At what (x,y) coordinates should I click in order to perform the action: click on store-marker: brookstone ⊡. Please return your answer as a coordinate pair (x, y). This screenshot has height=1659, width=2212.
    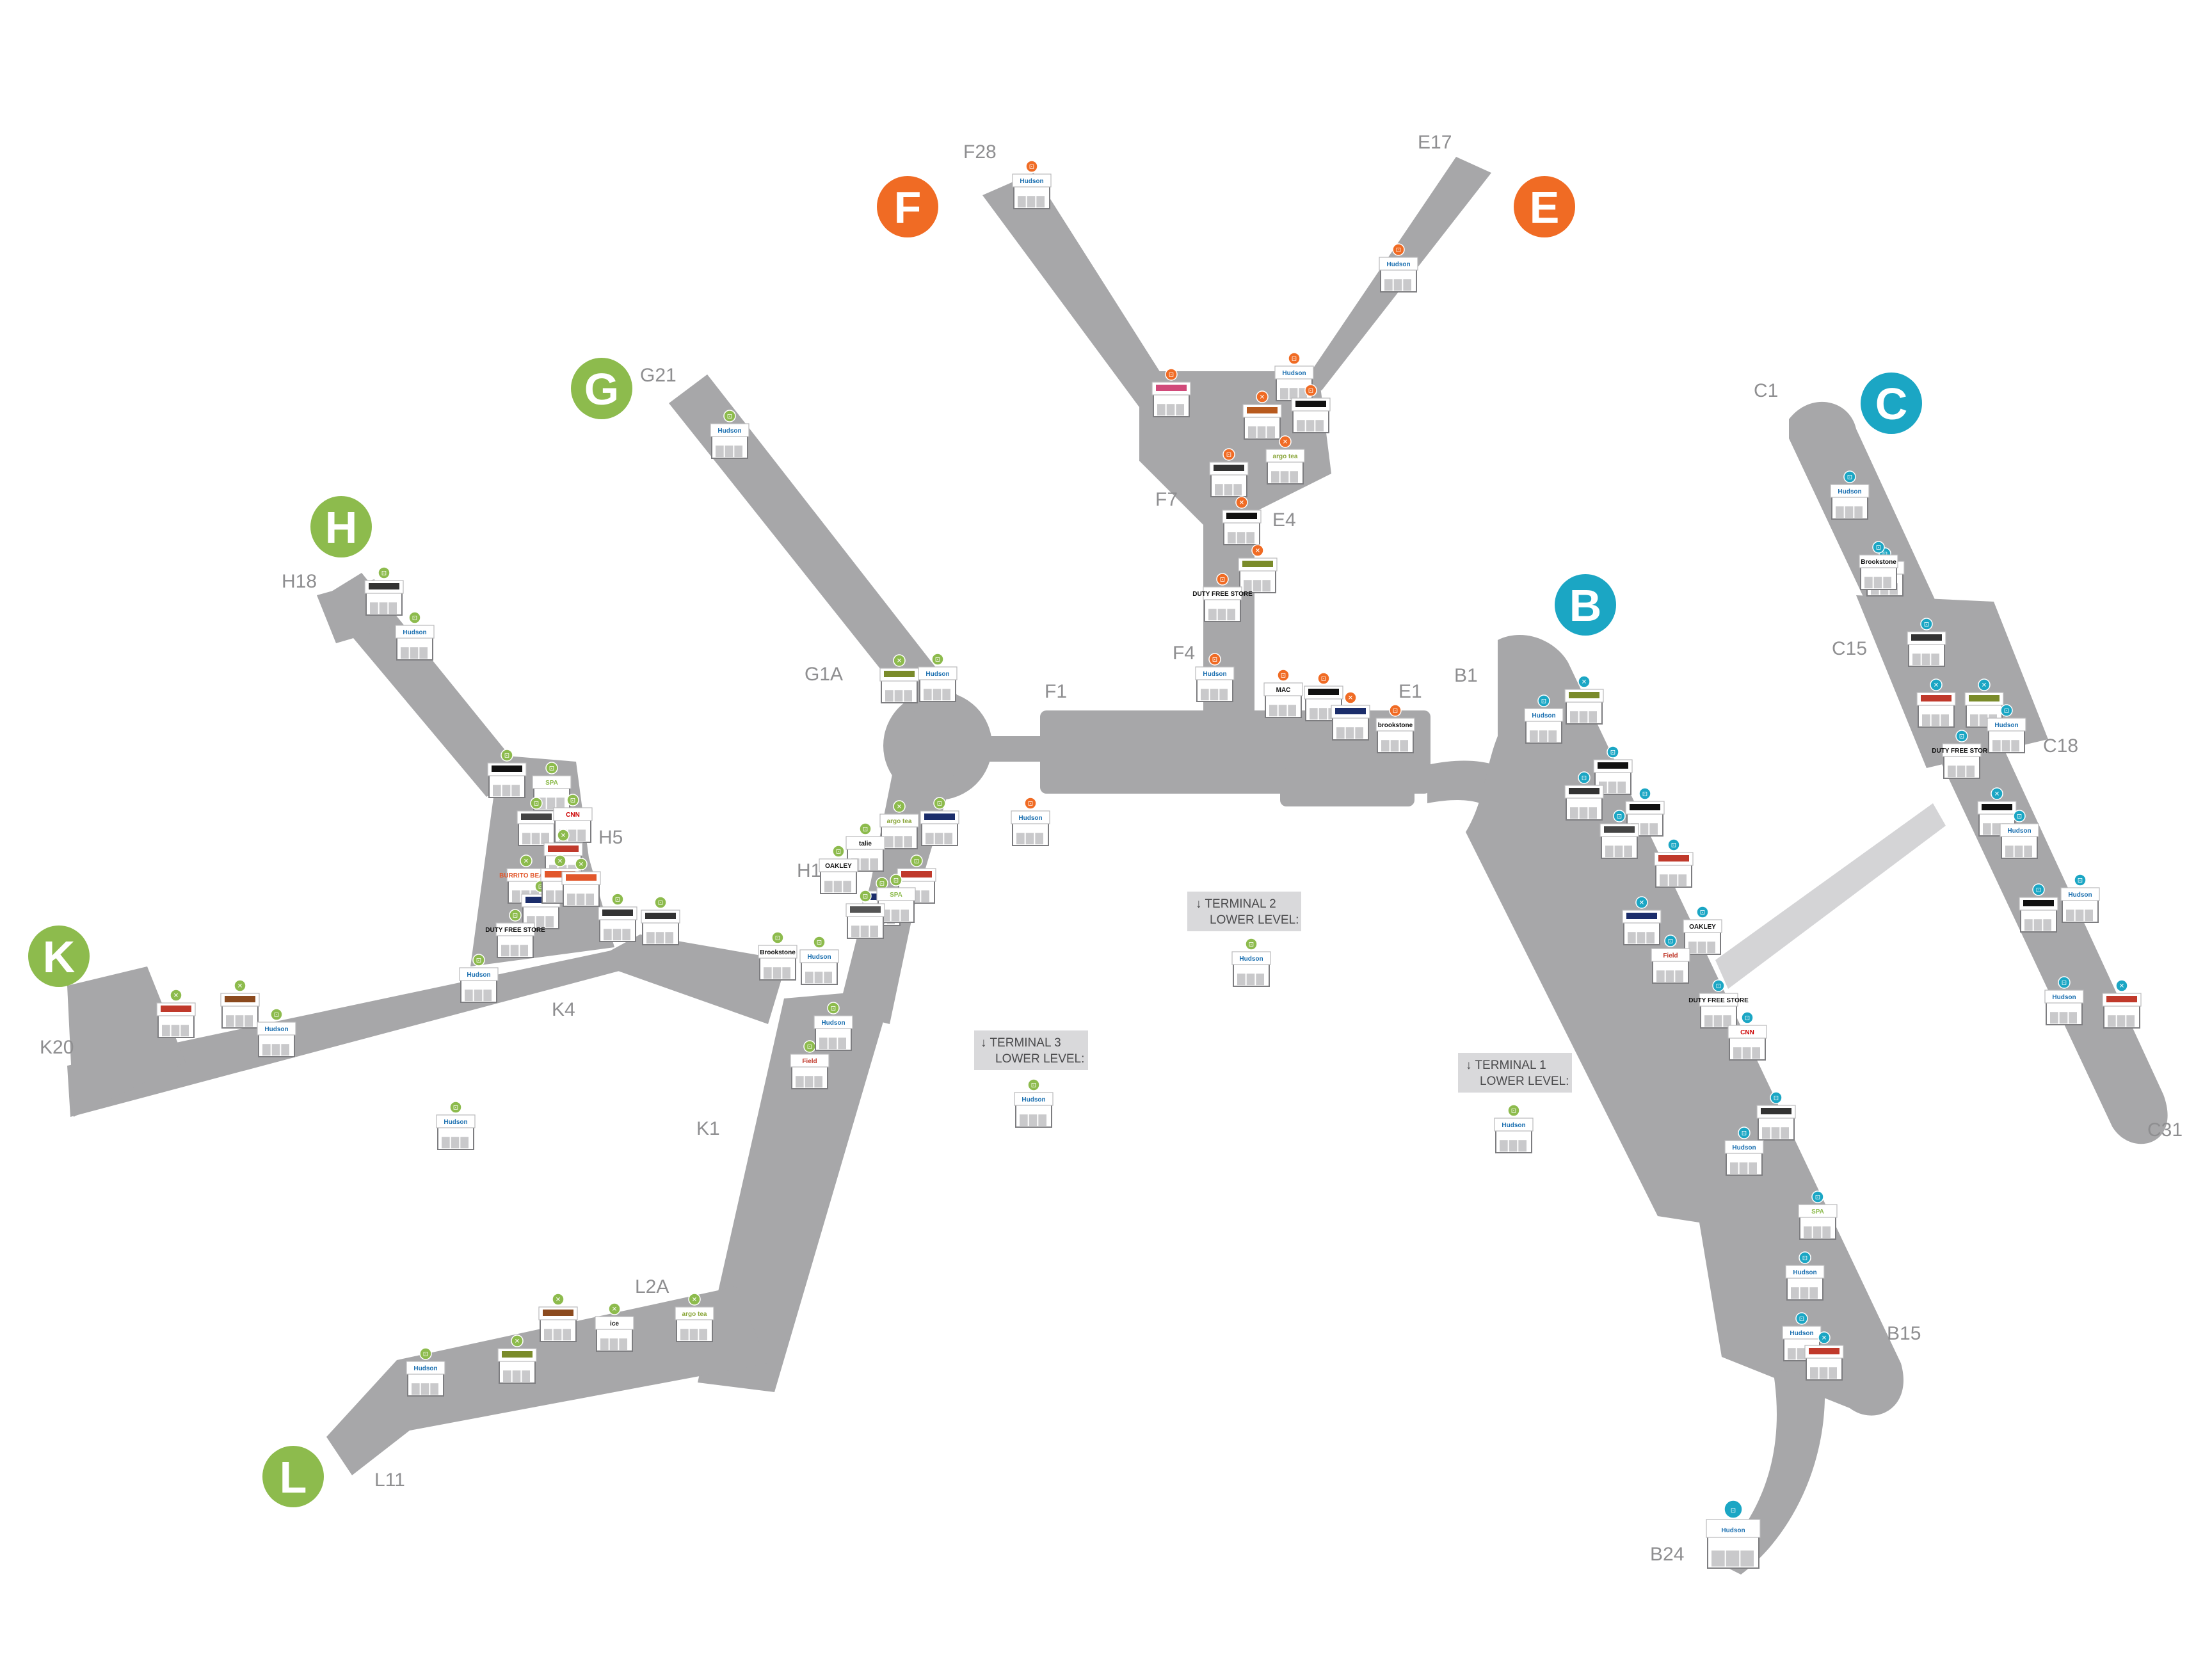
    Looking at the image, I should click on (1395, 728).